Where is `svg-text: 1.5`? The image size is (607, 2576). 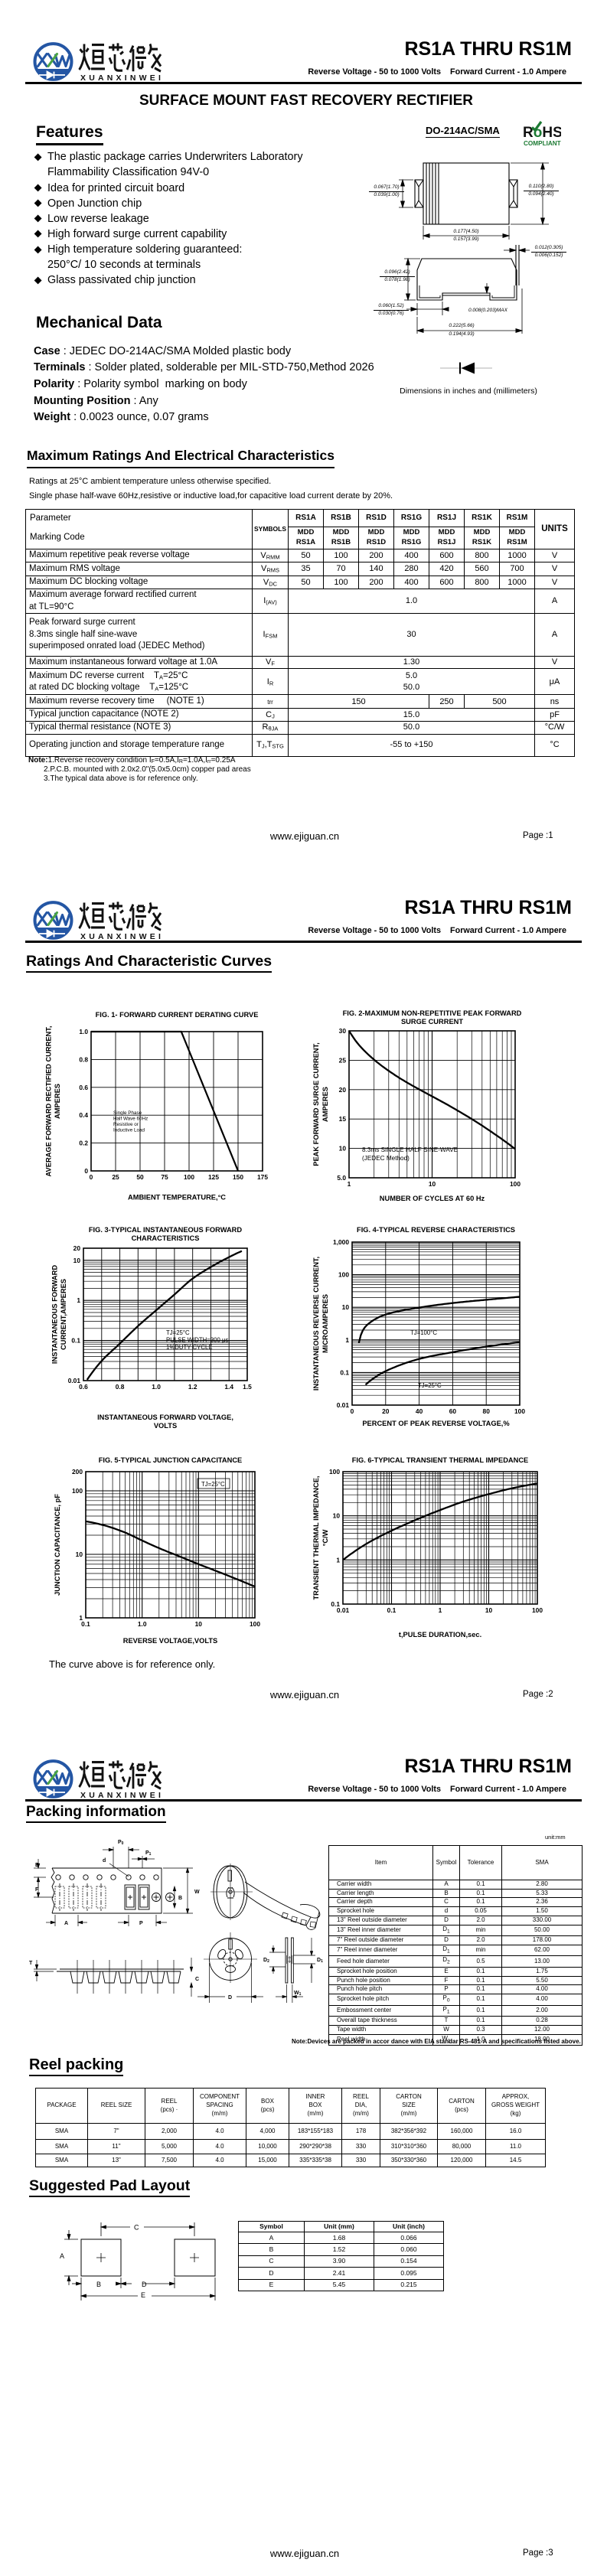
svg-text: 1.5 is located at coordinates (248, 1387).